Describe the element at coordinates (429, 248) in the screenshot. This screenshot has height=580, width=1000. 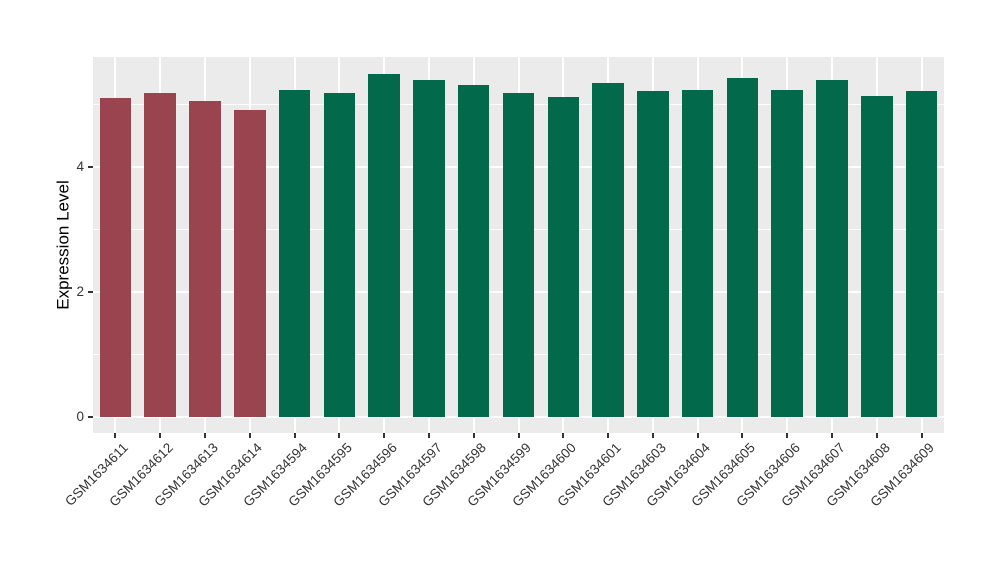
I see `bar-GSM1634597` at that location.